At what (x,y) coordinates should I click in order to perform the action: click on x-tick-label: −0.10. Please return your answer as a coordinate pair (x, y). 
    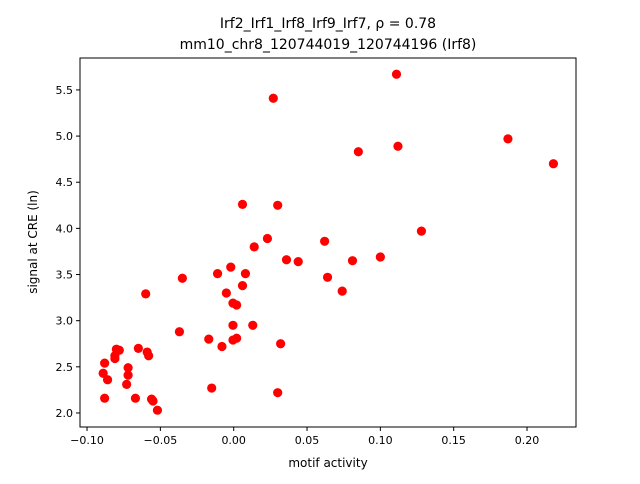
    Looking at the image, I should click on (87, 440).